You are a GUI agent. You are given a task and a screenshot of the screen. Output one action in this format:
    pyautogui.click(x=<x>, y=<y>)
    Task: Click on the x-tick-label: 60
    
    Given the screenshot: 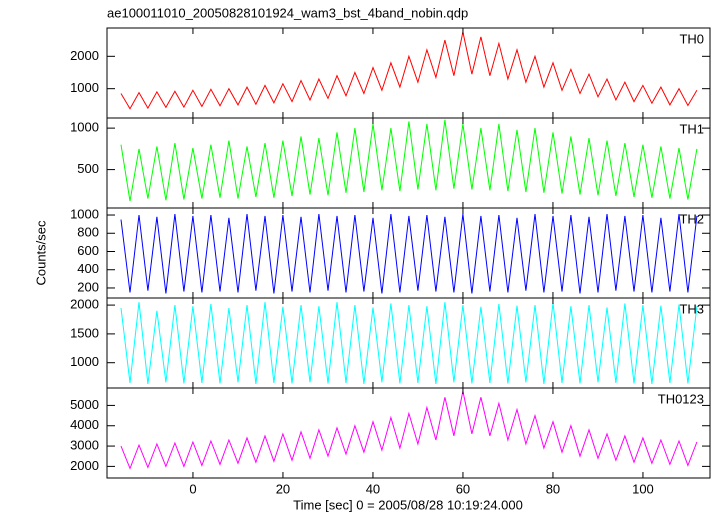 What is the action you would take?
    pyautogui.click(x=463, y=488)
    